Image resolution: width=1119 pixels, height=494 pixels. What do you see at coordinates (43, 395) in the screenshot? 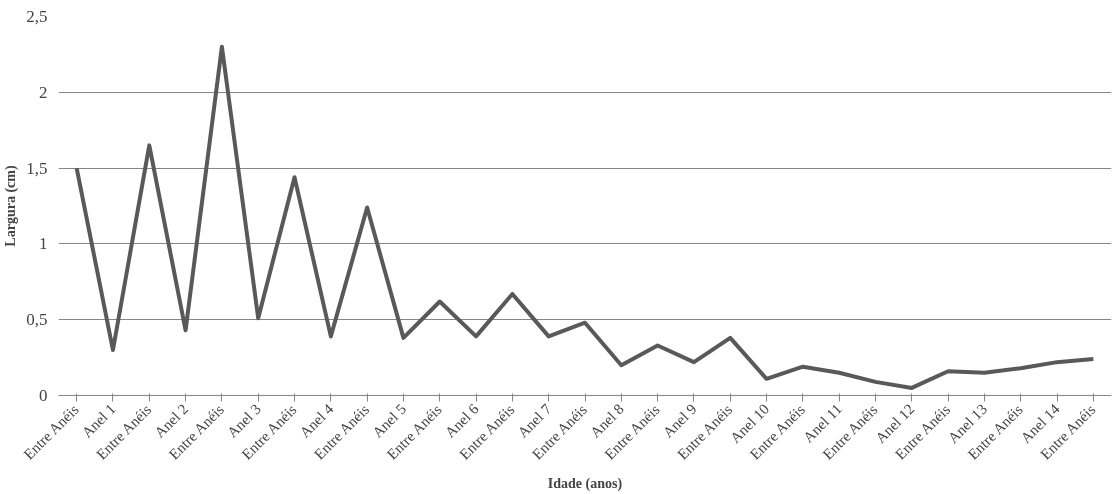
I see `y-tick-label: 0` at bounding box center [43, 395].